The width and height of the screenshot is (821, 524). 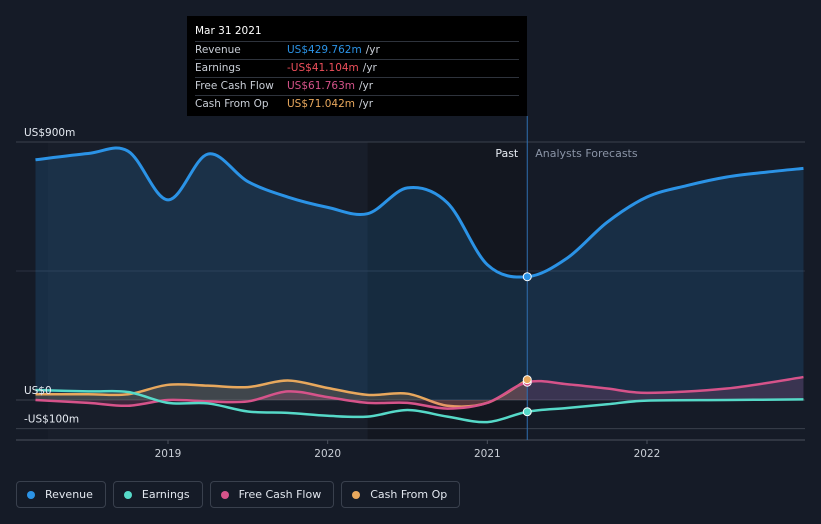 I want to click on series-line-cash-from-op, so click(x=281, y=393).